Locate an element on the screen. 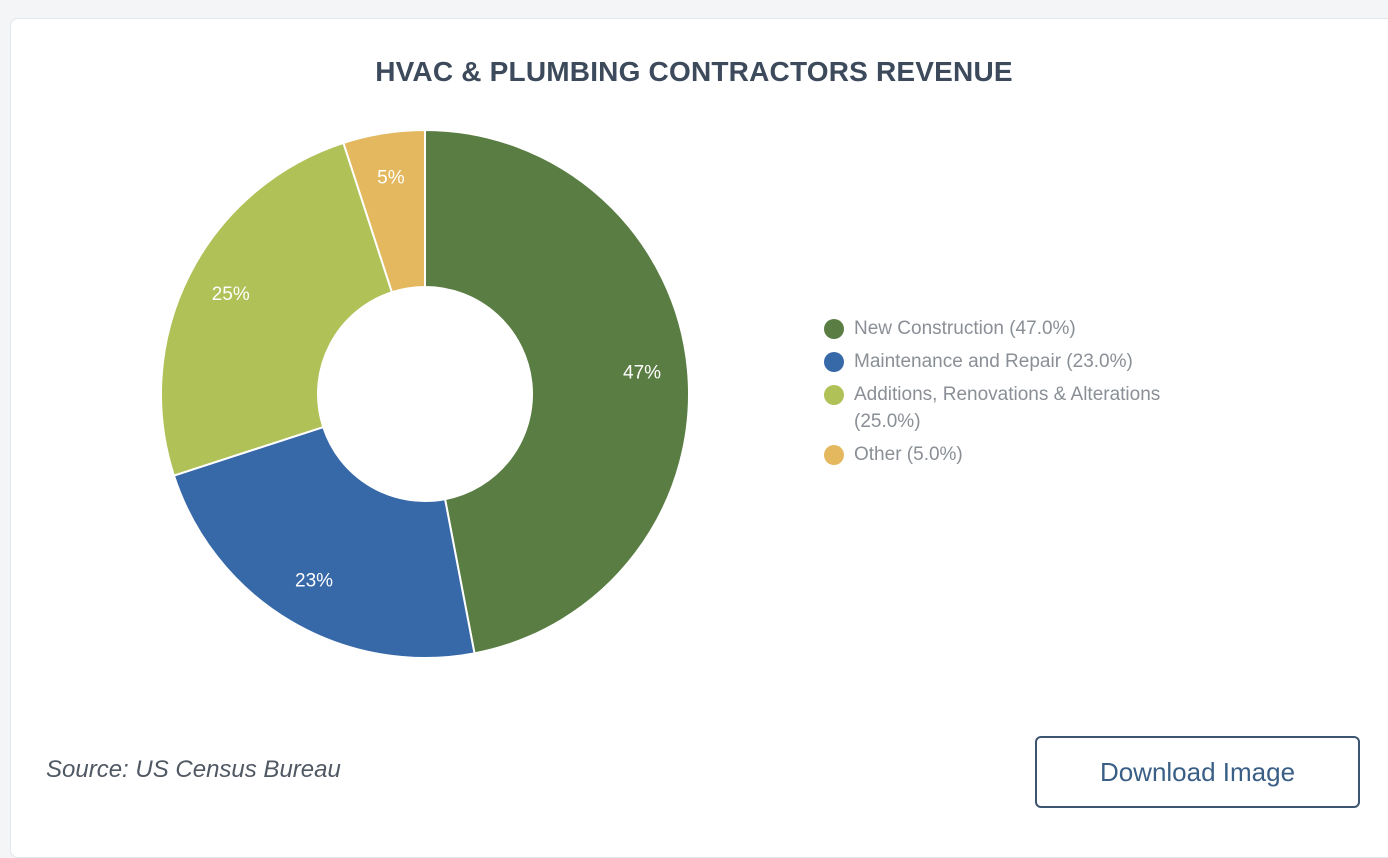  slice-label-other: 5% is located at coordinates (391, 178).